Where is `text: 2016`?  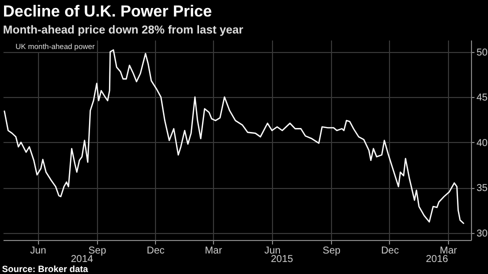 text: 2016 is located at coordinates (437, 259).